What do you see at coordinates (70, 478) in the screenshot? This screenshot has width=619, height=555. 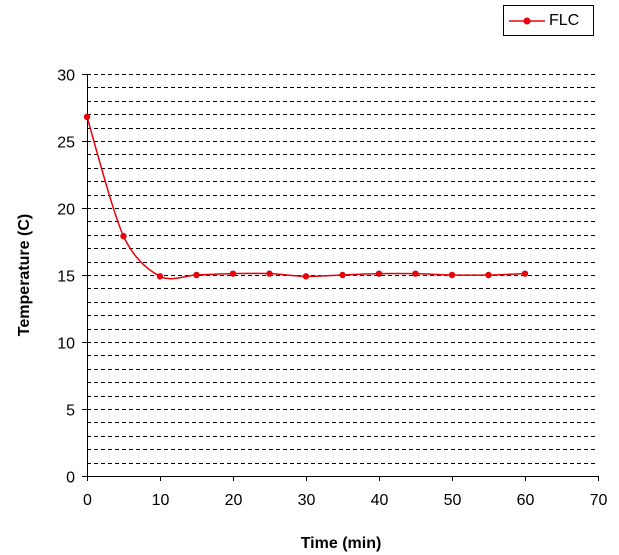 I see `y-tick-label: 0` at bounding box center [70, 478].